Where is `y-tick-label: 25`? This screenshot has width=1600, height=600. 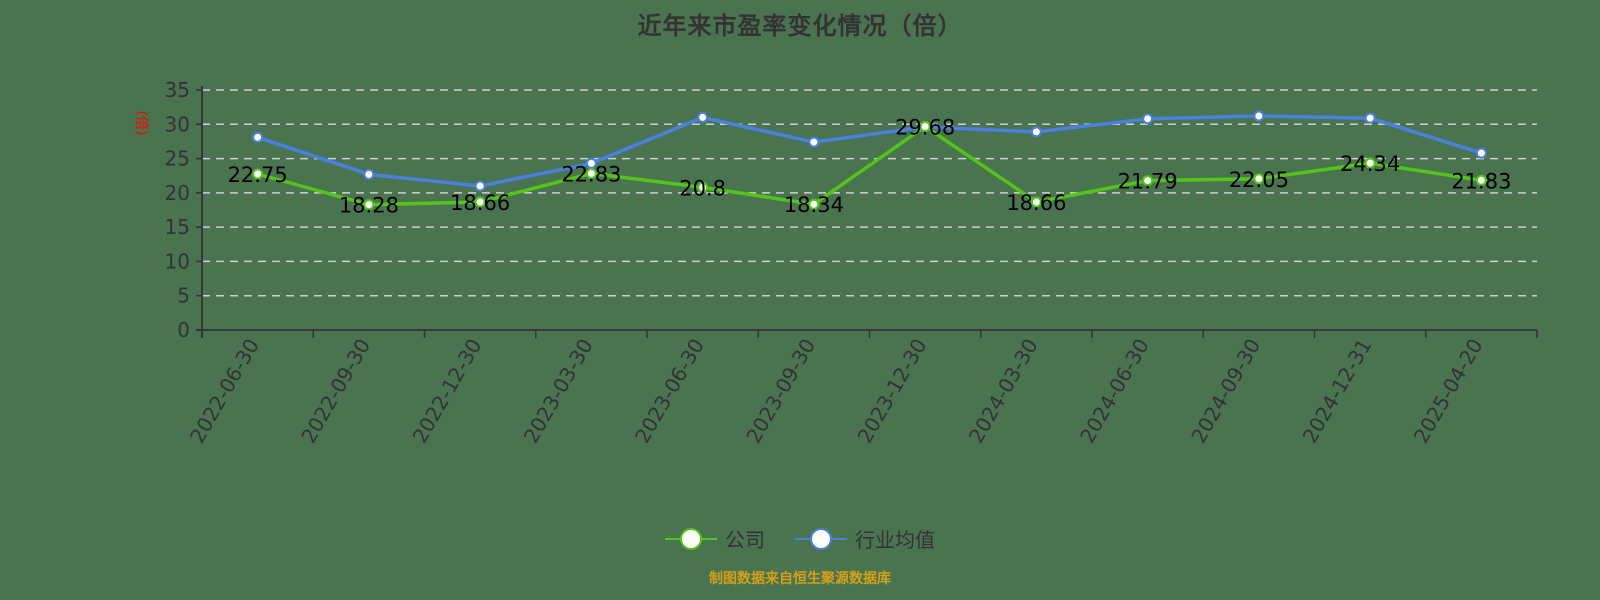 y-tick-label: 25 is located at coordinates (177, 159).